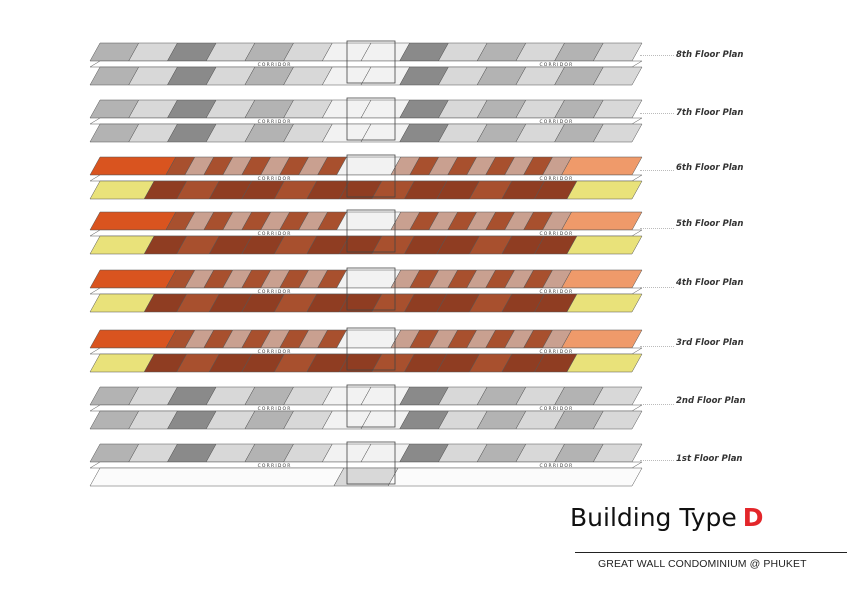  Describe the element at coordinates (653, 517) in the screenshot. I see `building-type-text: Building Type` at that location.